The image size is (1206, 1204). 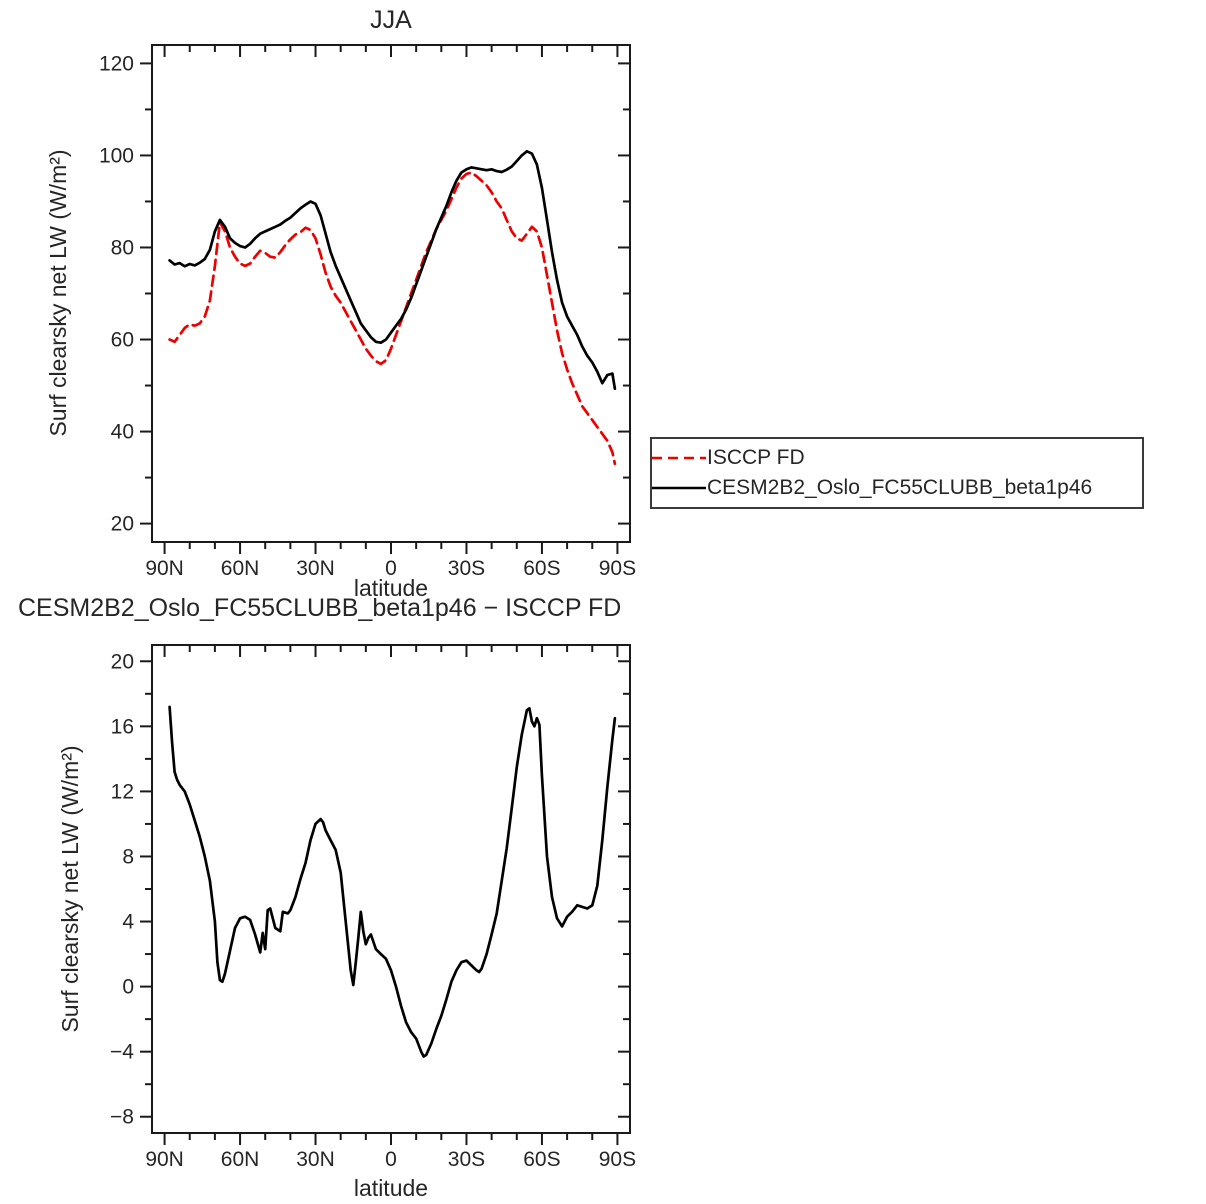 What do you see at coordinates (116, 63) in the screenshot?
I see `svg-text: 120` at bounding box center [116, 63].